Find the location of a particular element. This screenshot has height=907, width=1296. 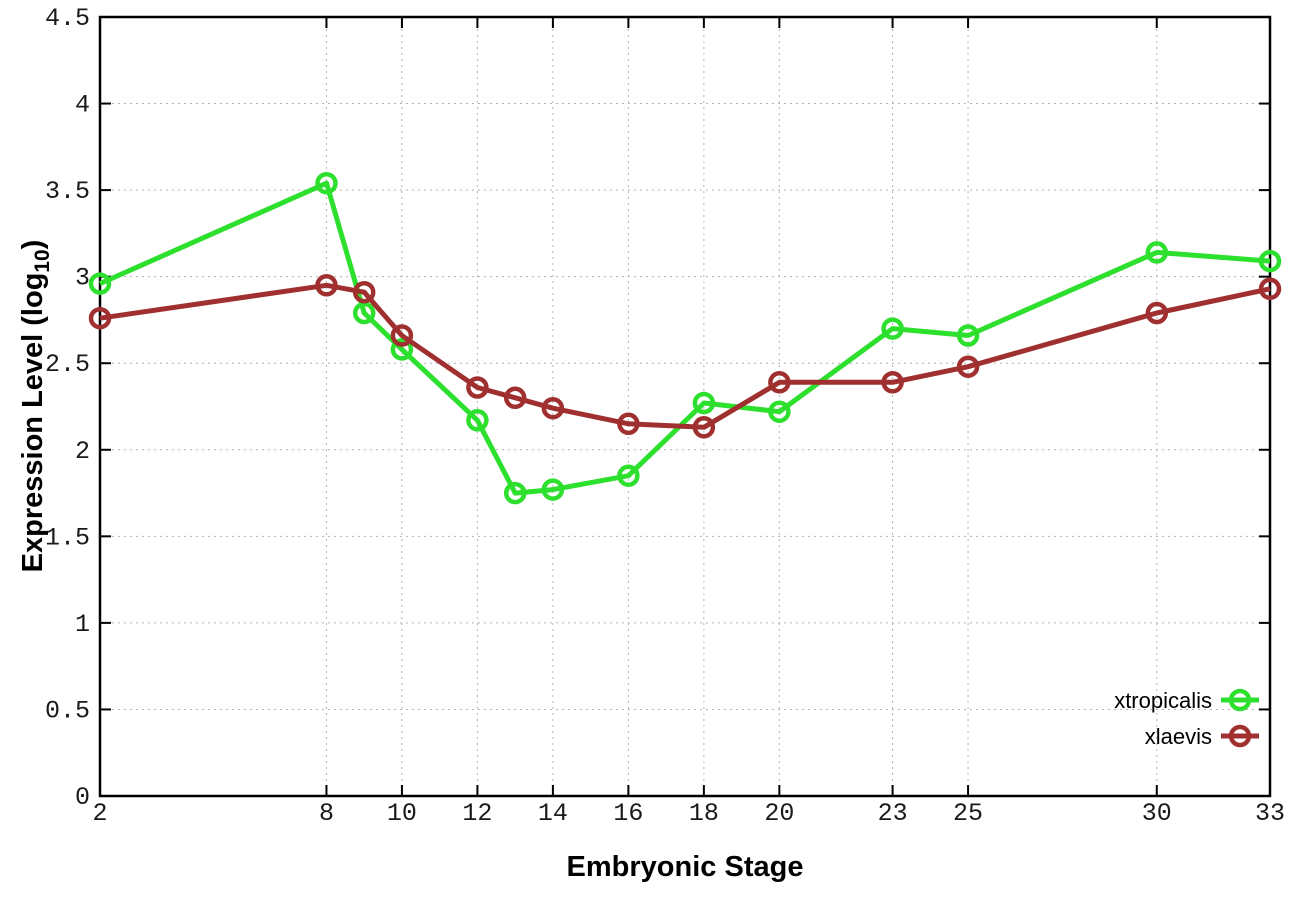

y-tick-label: 1 is located at coordinates (82, 624).